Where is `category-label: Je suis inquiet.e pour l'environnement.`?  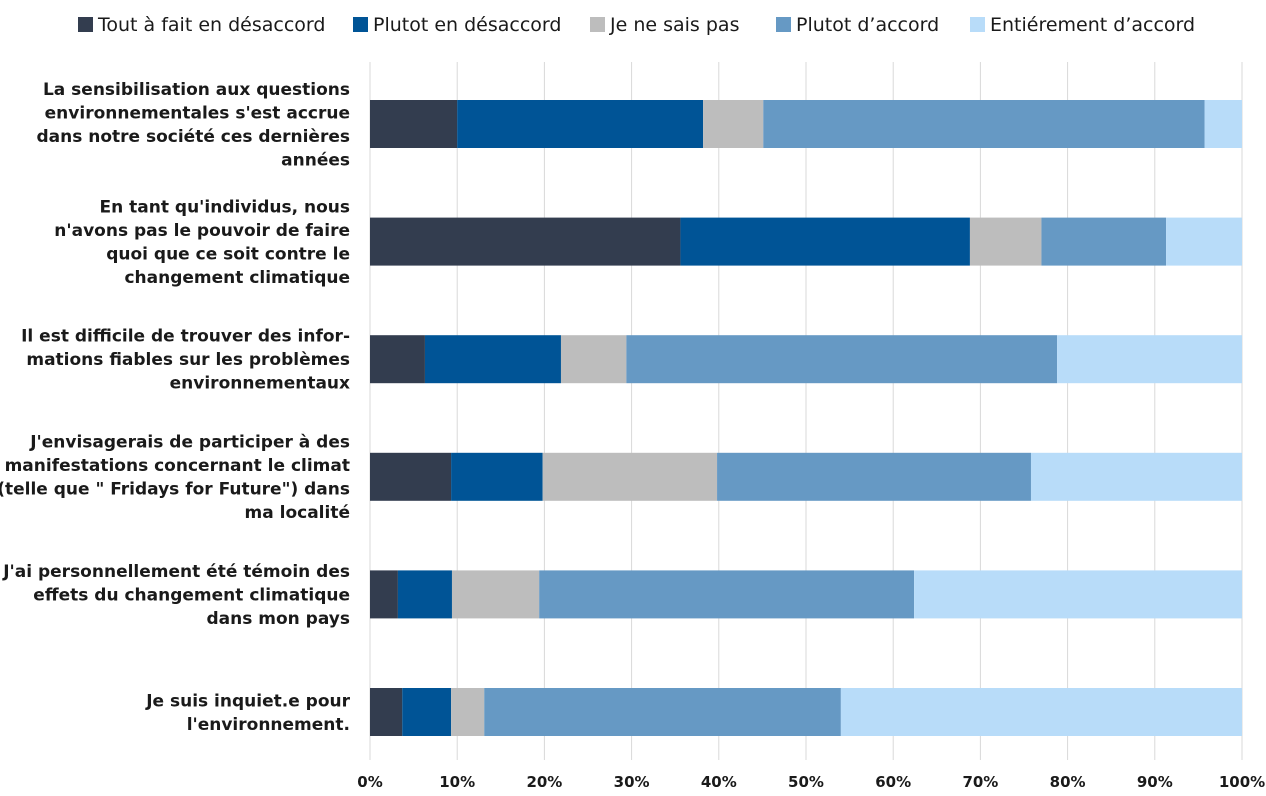 category-label: Je suis inquiet.e pour l'environnement. is located at coordinates (247, 713).